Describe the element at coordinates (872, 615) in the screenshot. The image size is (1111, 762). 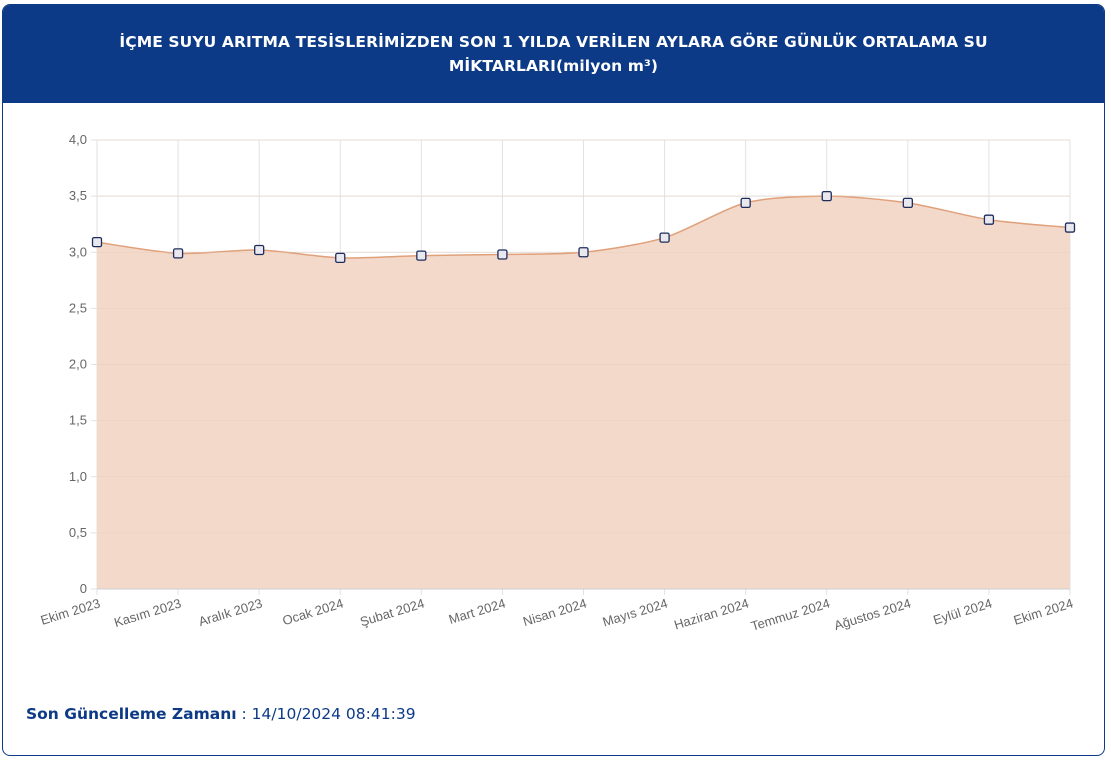
I see `x-tick-label: Ağustos 2024` at that location.